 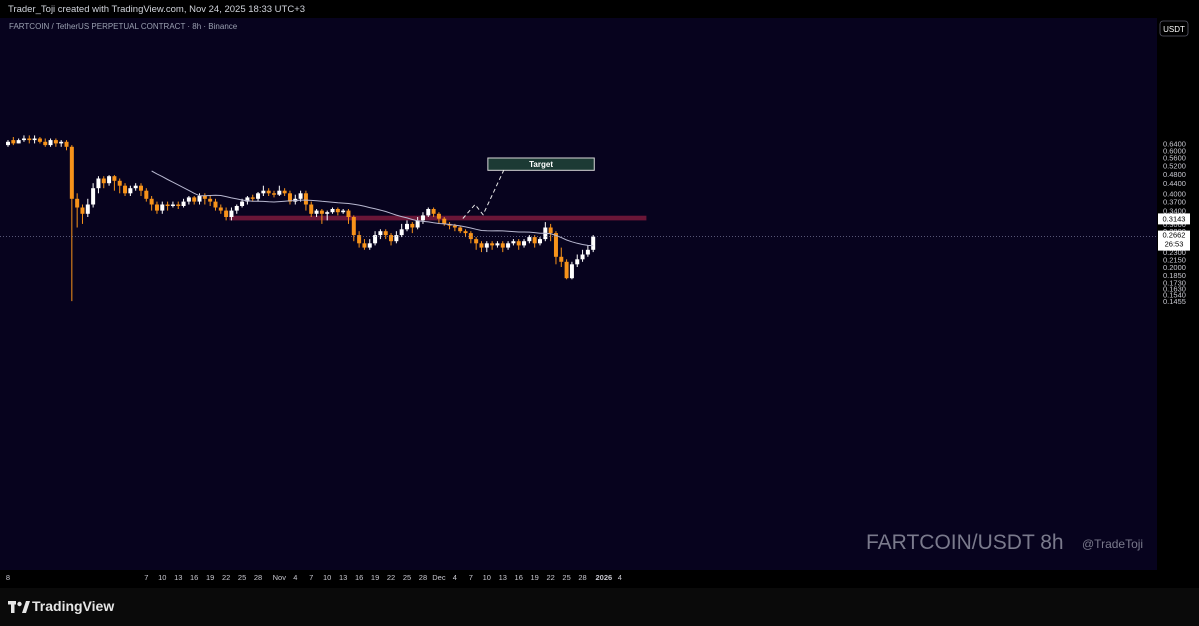 What do you see at coordinates (1174, 28) in the screenshot?
I see `currency-badge: USDT` at bounding box center [1174, 28].